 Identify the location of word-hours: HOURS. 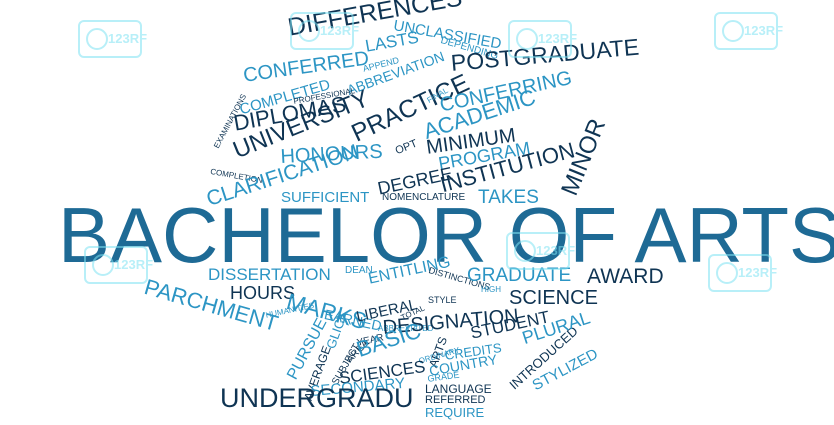
(263, 293).